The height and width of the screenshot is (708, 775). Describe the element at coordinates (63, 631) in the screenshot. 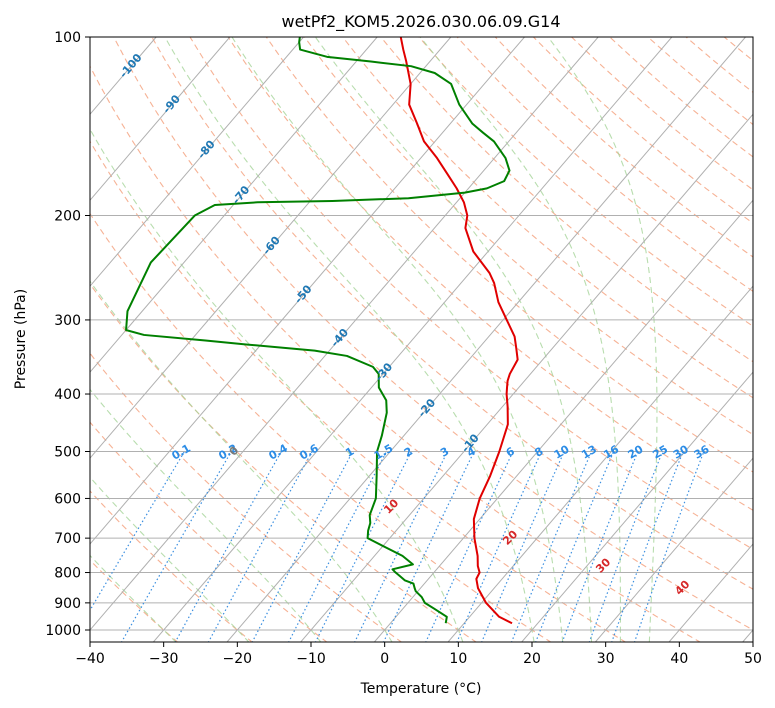

I see `y-tick-label: 1000` at that location.